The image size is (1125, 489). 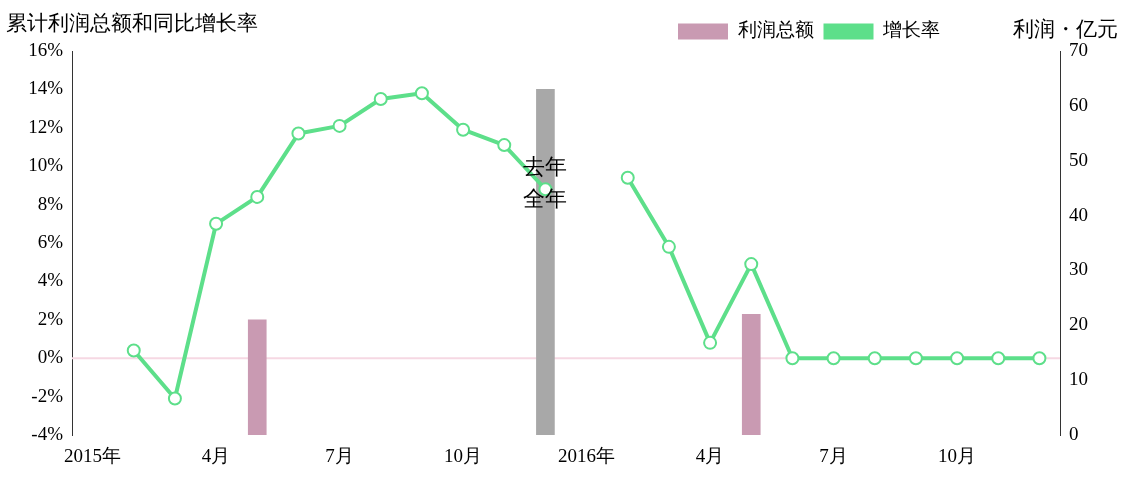 What do you see at coordinates (46, 88) in the screenshot?
I see `y-tick-label: 14%` at bounding box center [46, 88].